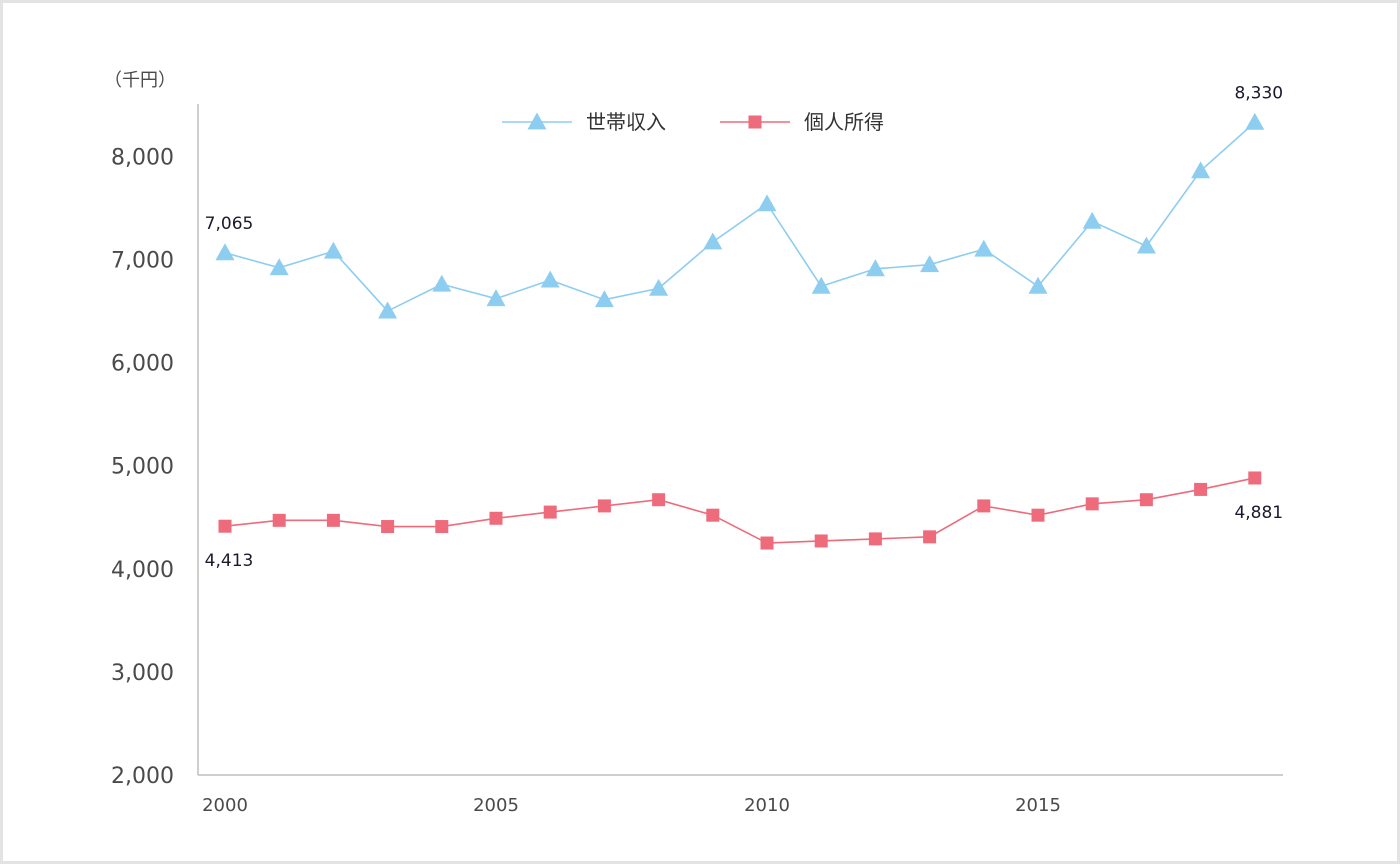 Image resolution: width=1400 pixels, height=864 pixels. What do you see at coordinates (140, 80) in the screenshot?
I see `y-unit-label: （千円）` at bounding box center [140, 80].